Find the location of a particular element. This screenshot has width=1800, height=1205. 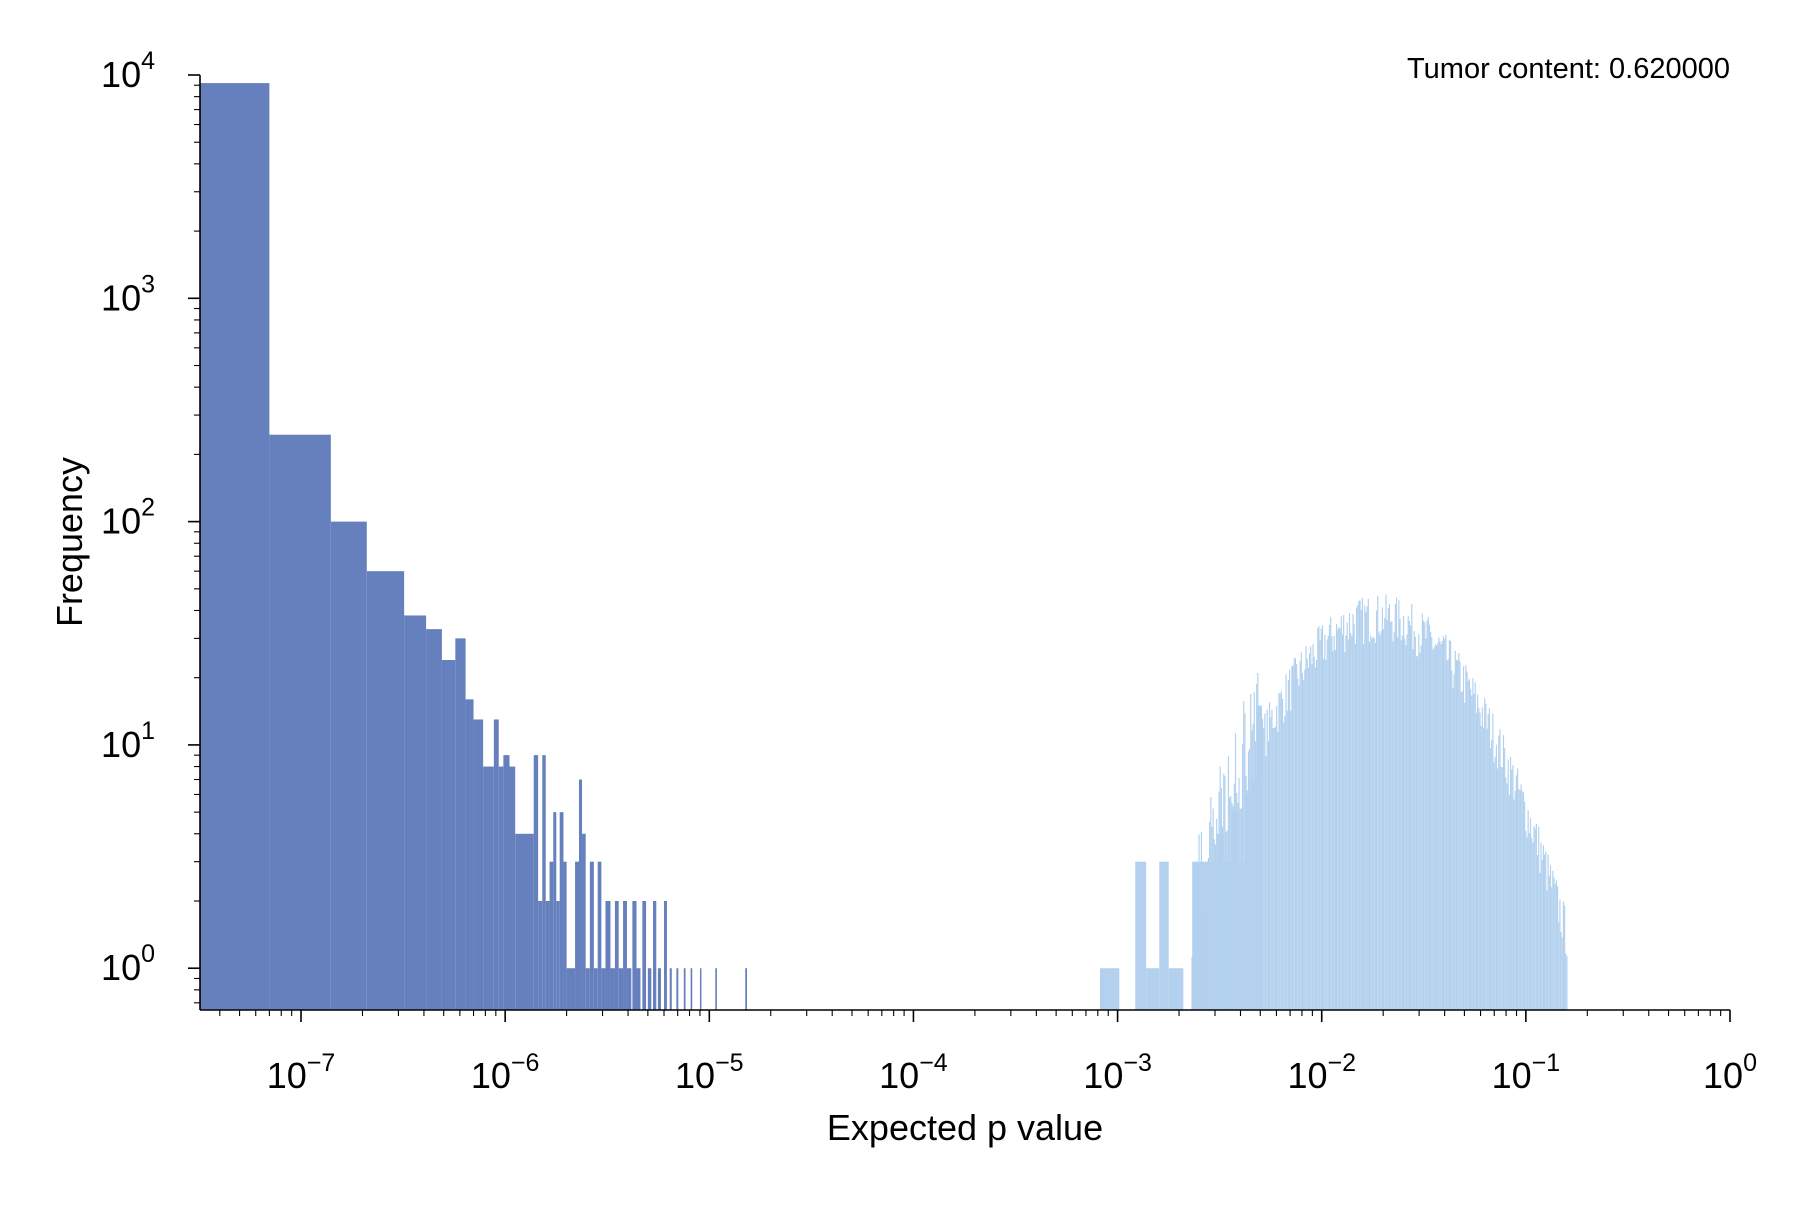

x-ticks: 10−7 10−6 10−5 10−4 10−3 10−2 10−1 100 is located at coordinates (988, 1053).